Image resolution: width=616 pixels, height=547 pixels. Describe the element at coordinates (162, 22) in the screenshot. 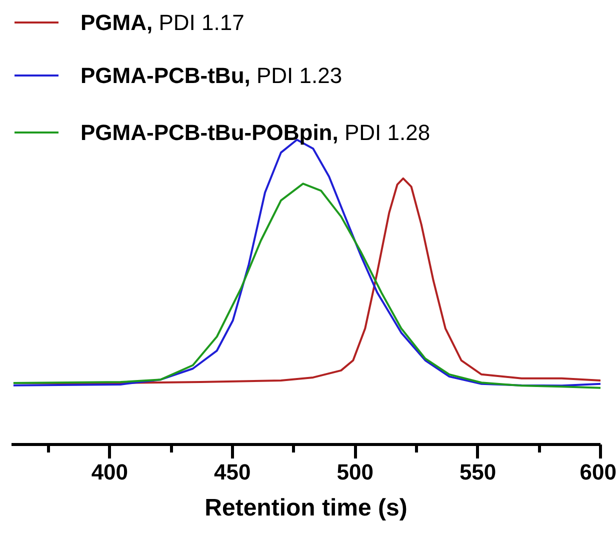

I see `legend-label: PGMA, PDI 1.17` at that location.